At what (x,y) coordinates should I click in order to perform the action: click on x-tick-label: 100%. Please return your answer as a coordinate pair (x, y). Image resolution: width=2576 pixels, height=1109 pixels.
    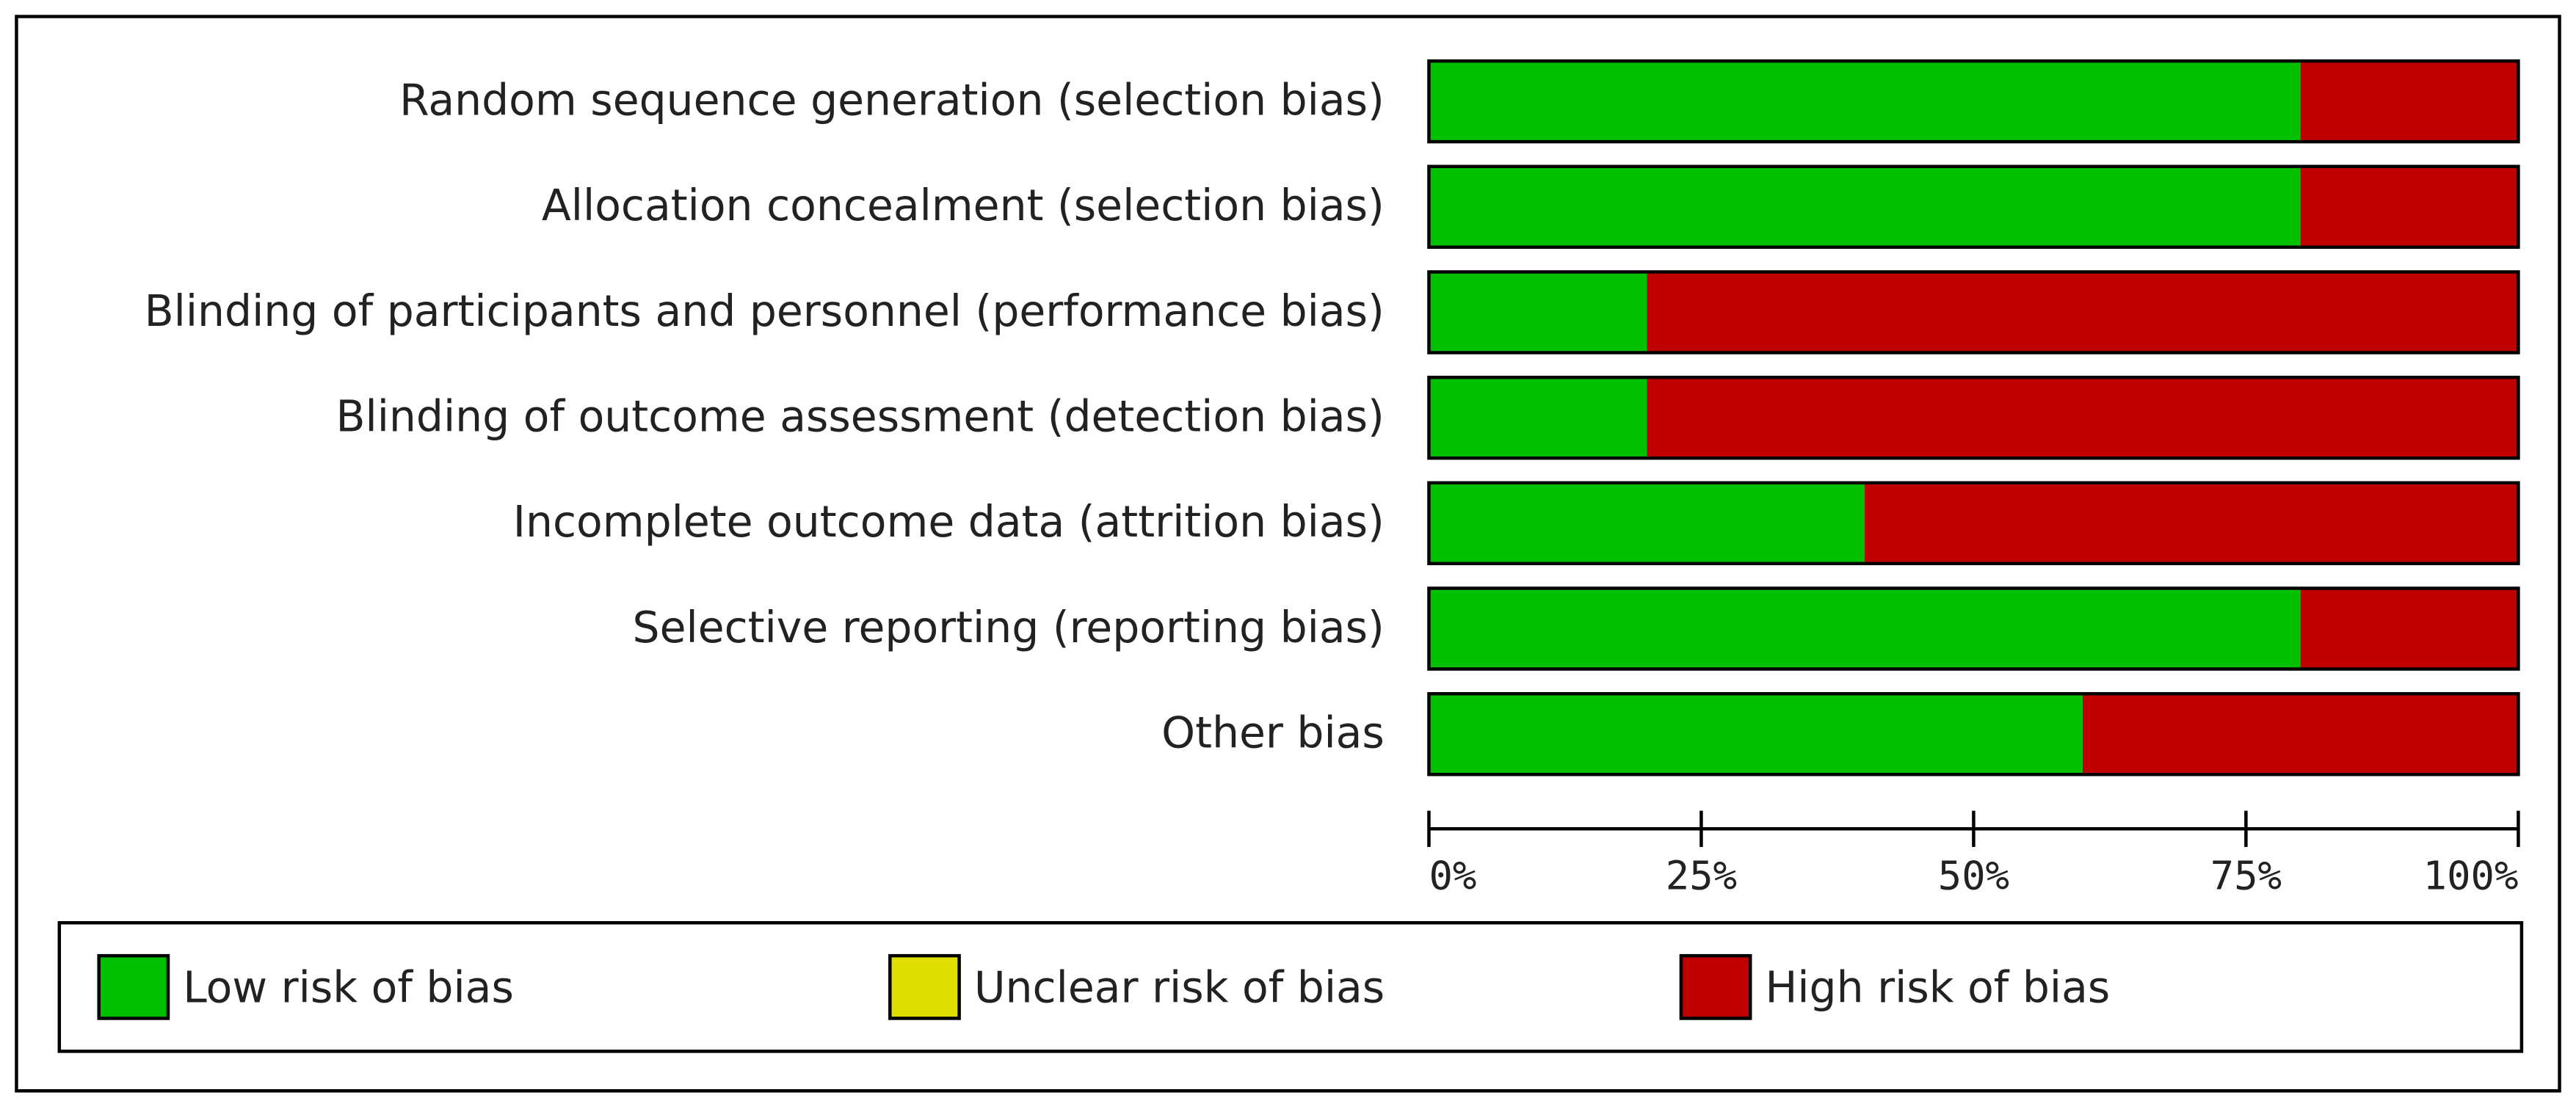
    Looking at the image, I should click on (2471, 875).